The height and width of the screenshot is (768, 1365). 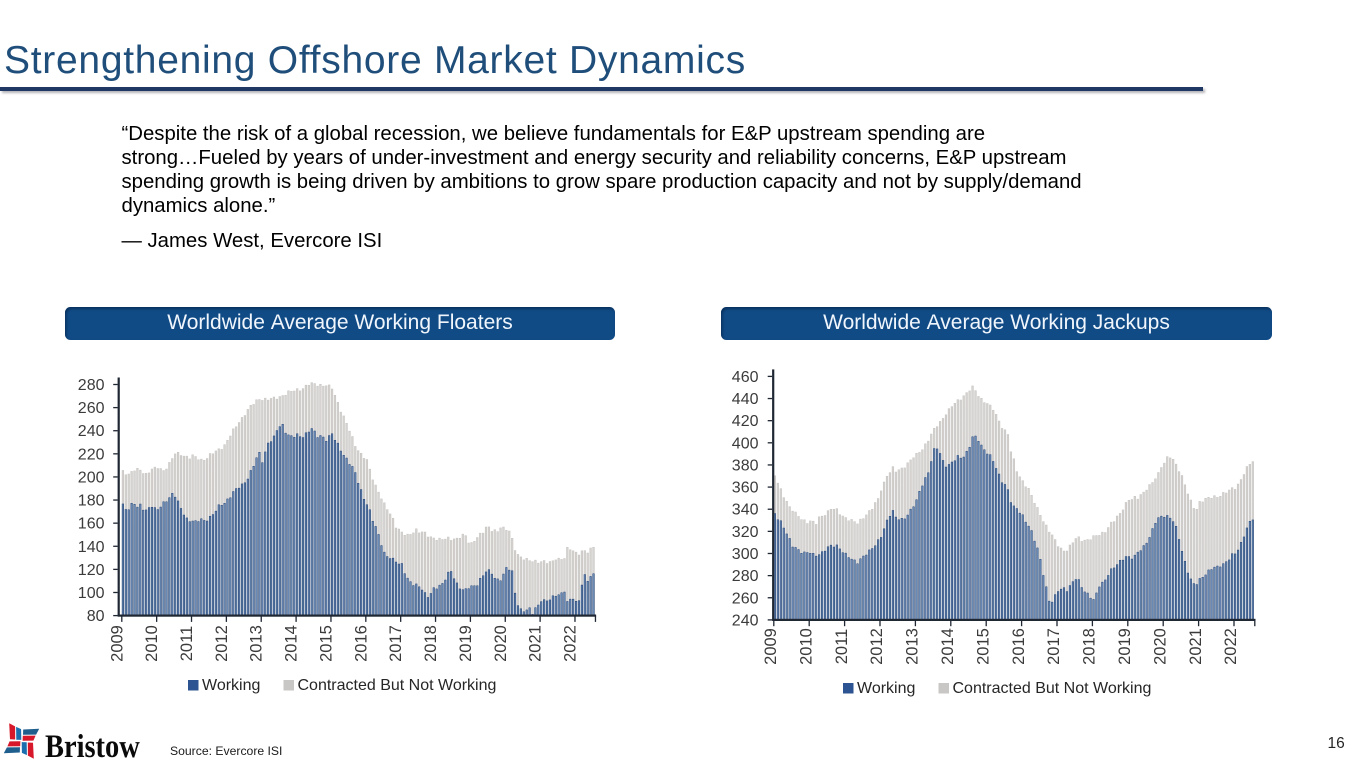 What do you see at coordinates (745, 510) in the screenshot?
I see `svg-text: 340` at bounding box center [745, 510].